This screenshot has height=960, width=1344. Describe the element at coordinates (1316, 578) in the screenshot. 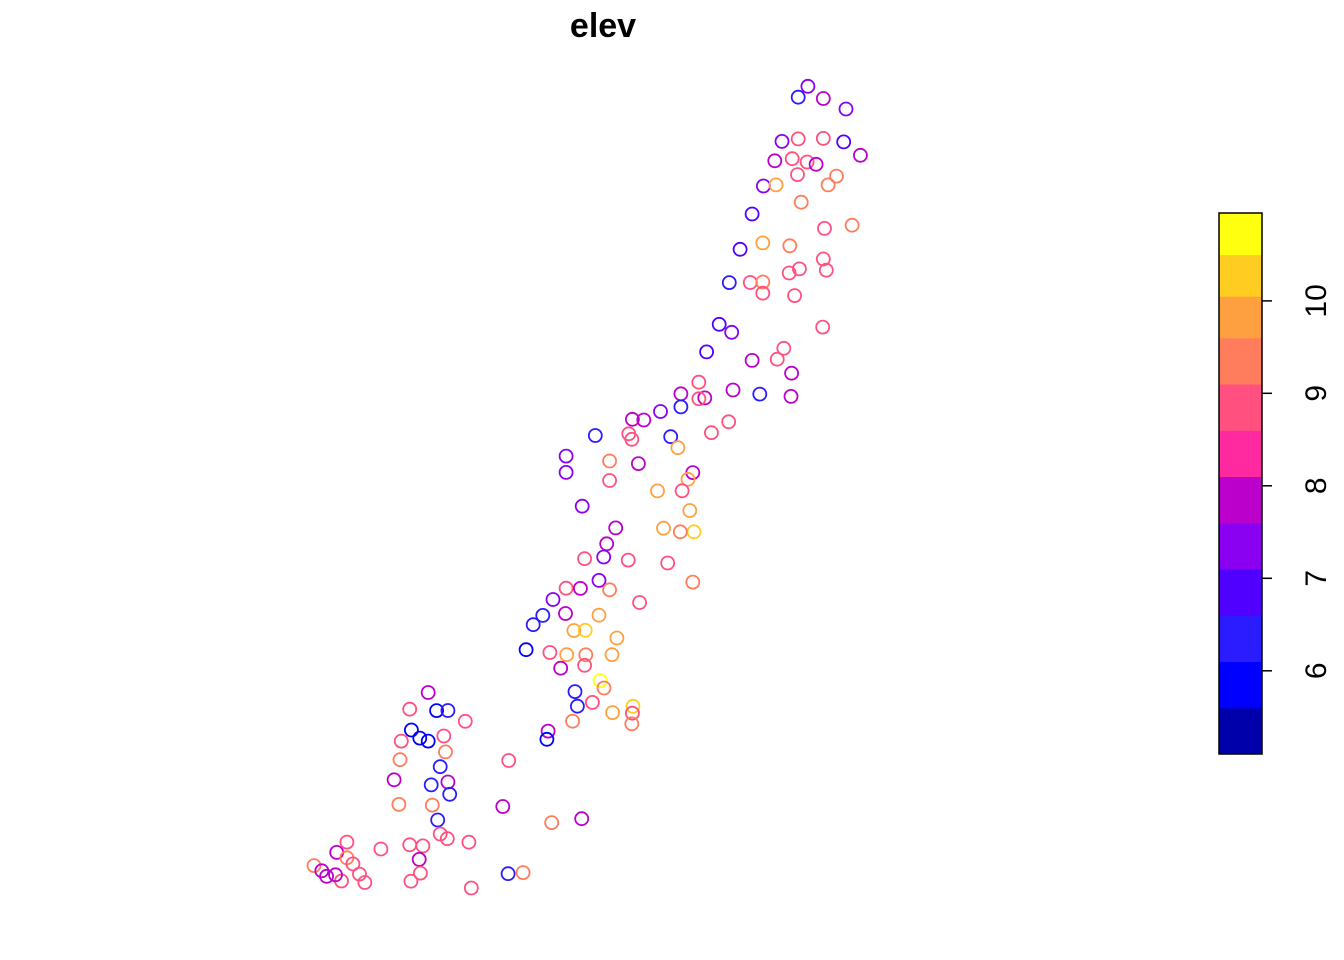

I see `legend-tick-label: 7` at that location.